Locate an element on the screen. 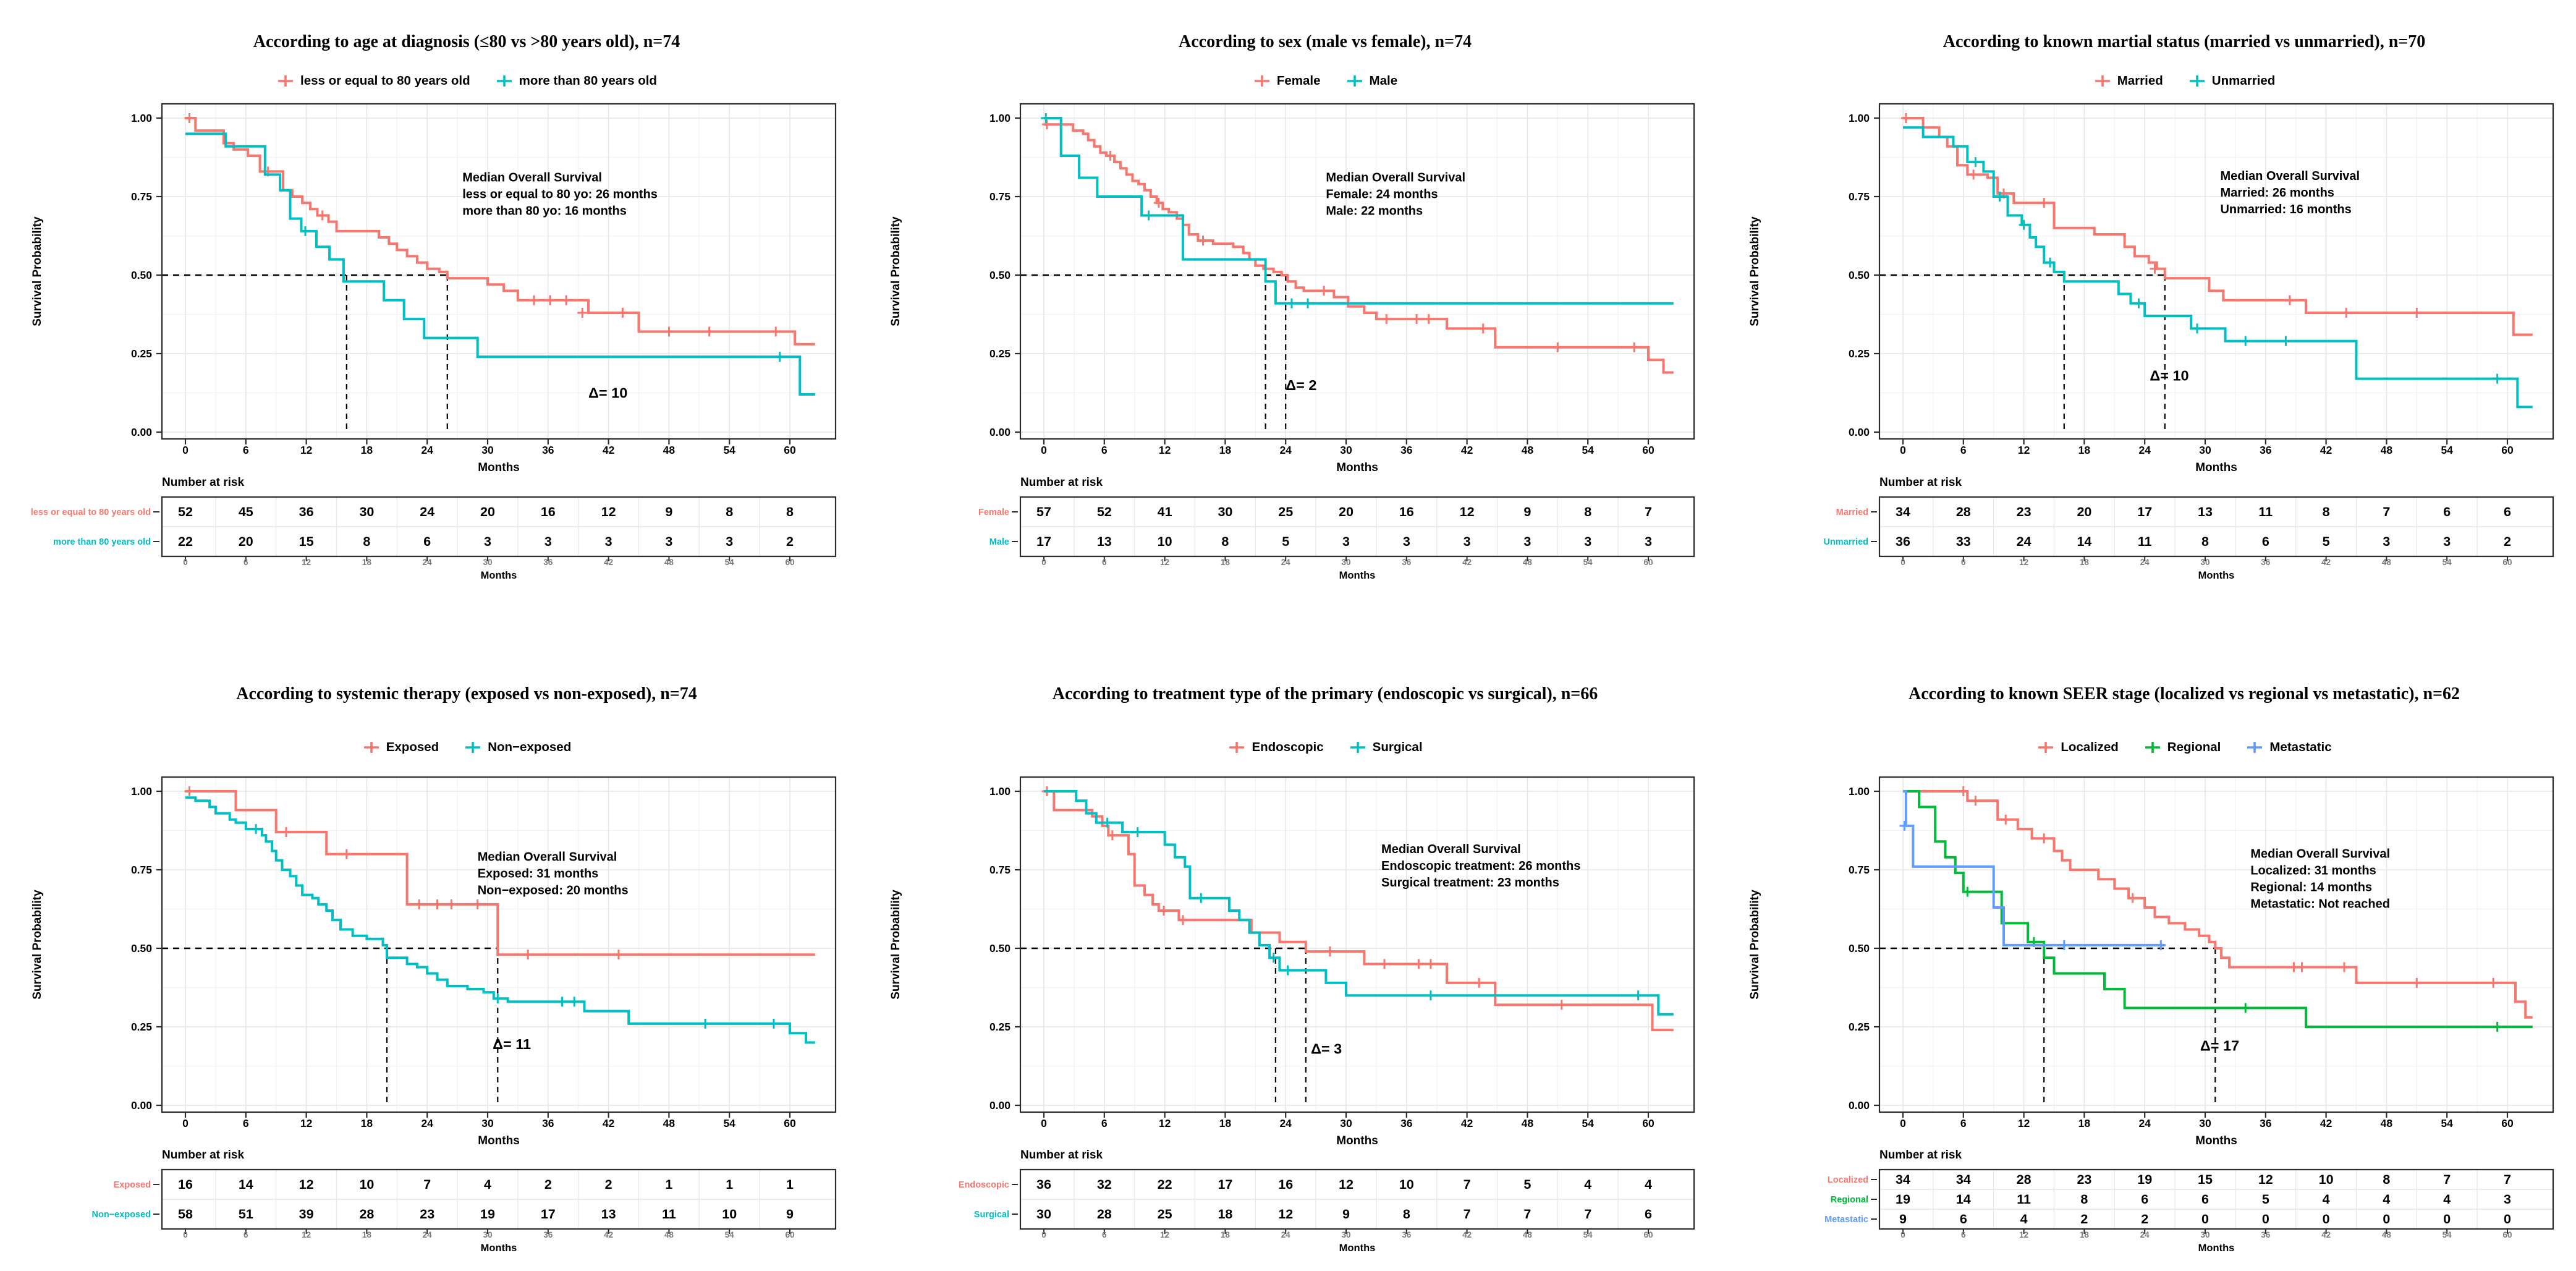 Image resolution: width=2576 pixels, height=1271 pixels. legend-label: Unmarried is located at coordinates (2243, 81).